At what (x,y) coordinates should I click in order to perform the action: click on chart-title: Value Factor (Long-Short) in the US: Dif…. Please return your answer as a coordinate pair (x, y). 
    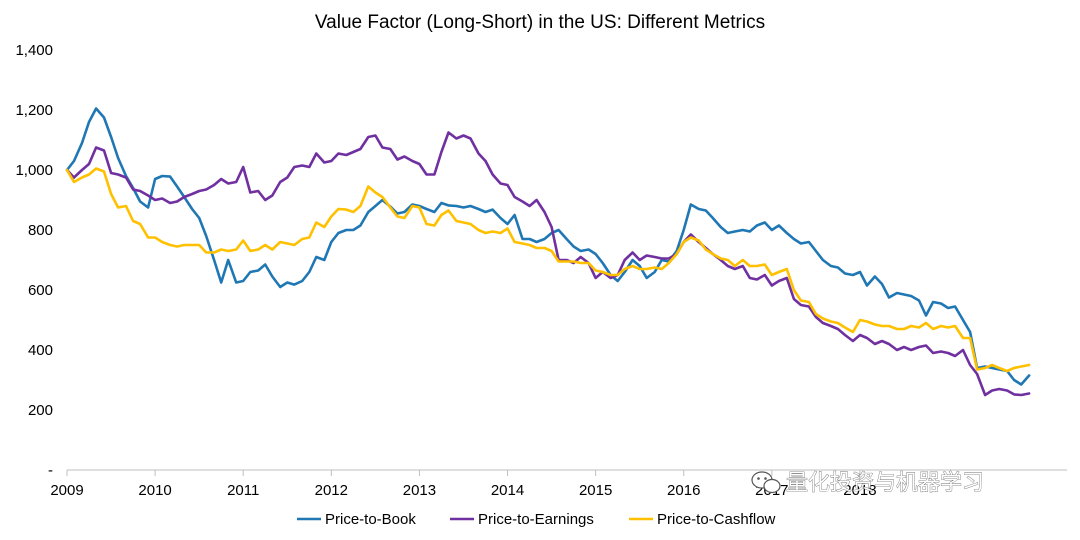
    Looking at the image, I should click on (540, 22).